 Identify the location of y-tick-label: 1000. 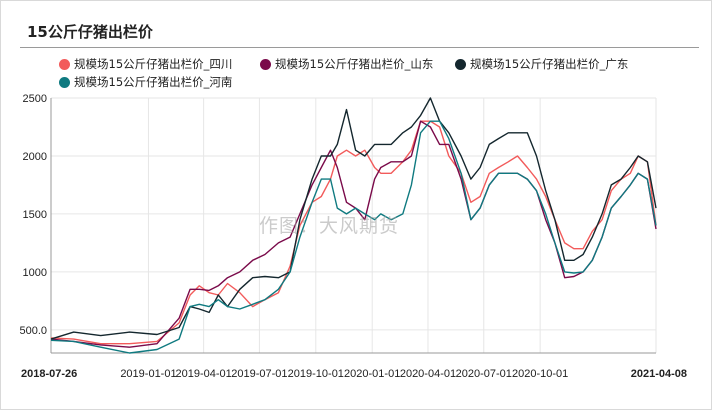
(35, 273).